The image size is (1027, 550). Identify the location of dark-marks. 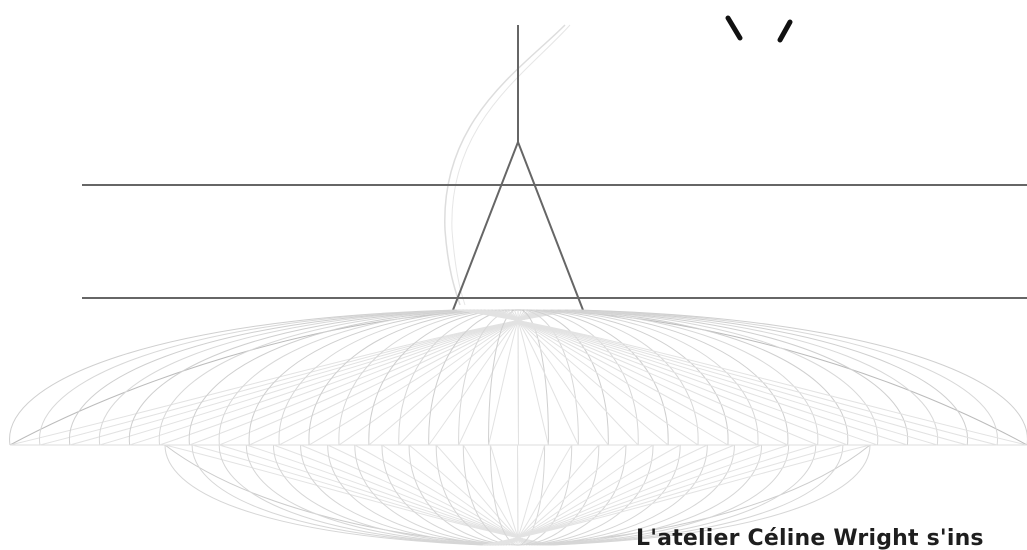
(759, 29).